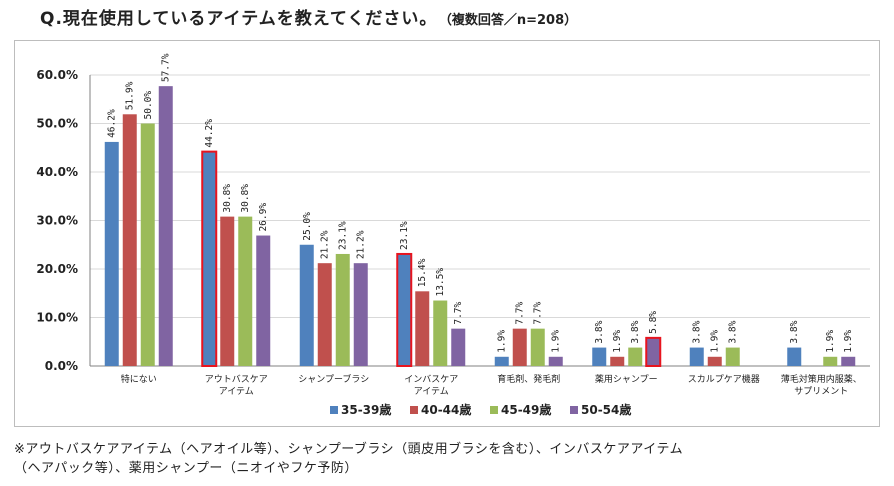 This screenshot has width=894, height=486. I want to click on data-label: 57.7%, so click(166, 67).